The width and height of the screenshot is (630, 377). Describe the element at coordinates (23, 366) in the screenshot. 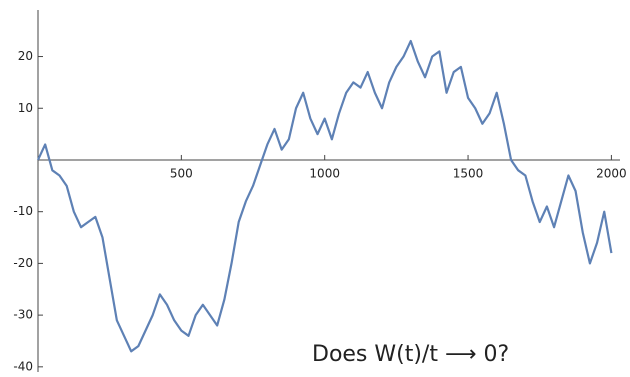

I see `y-tick-label: -40` at that location.